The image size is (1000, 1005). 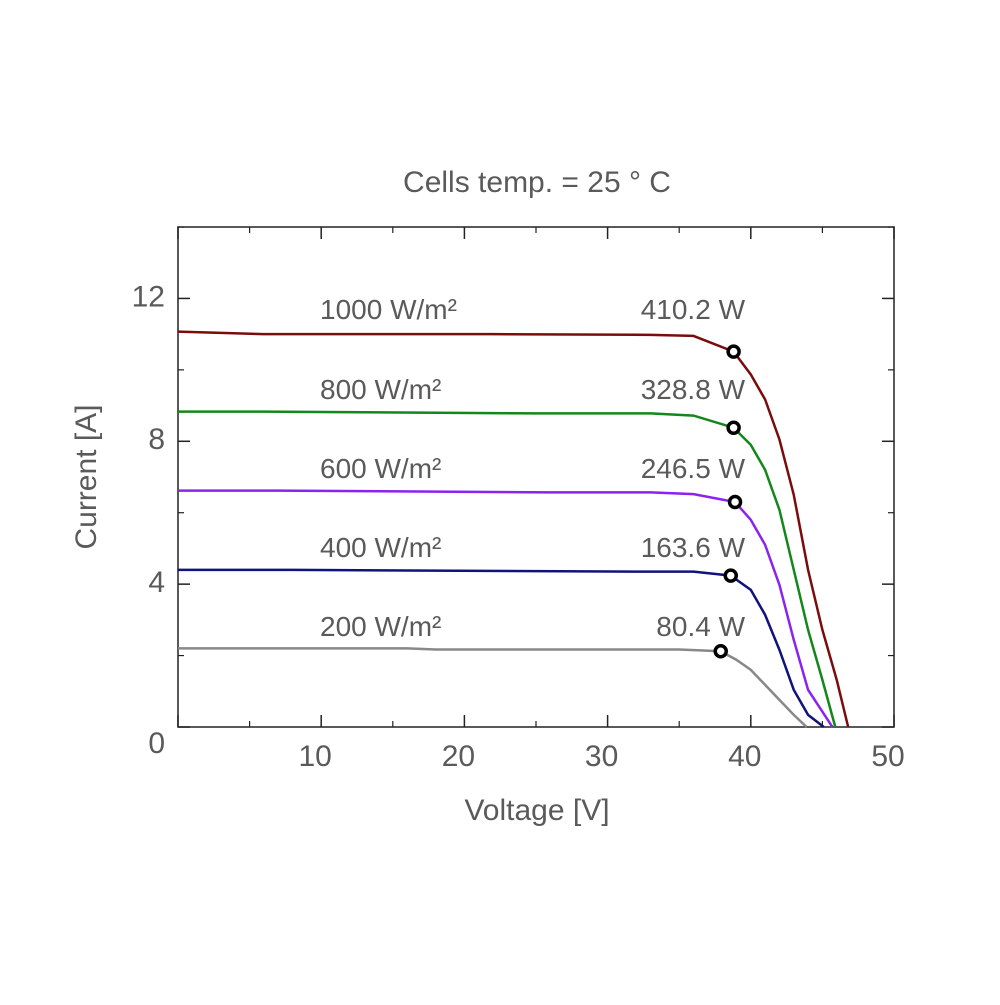 I want to click on x-tick-label: 40, so click(x=744, y=756).